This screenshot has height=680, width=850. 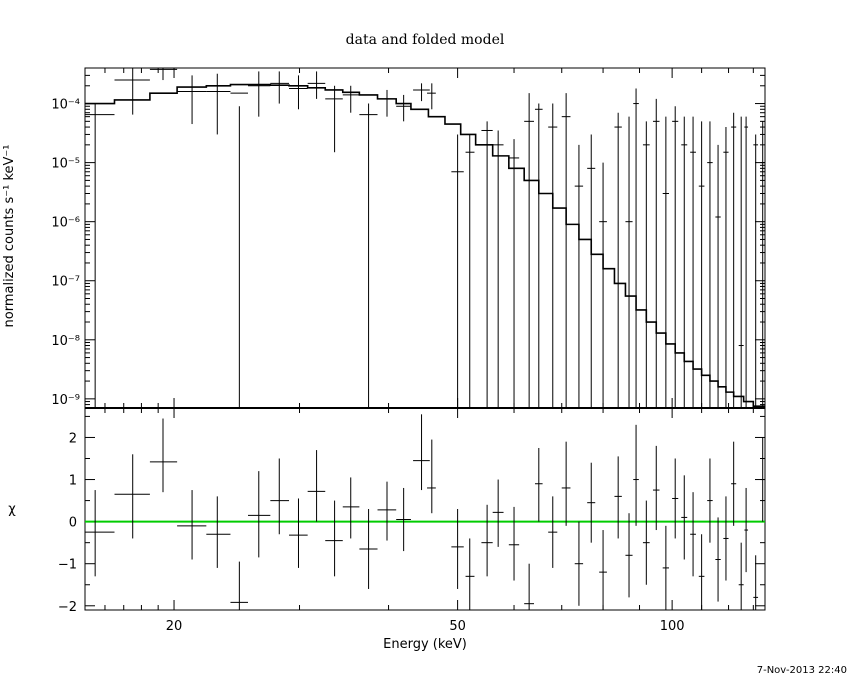 I want to click on y-tick-label: 1, so click(x=73, y=481).